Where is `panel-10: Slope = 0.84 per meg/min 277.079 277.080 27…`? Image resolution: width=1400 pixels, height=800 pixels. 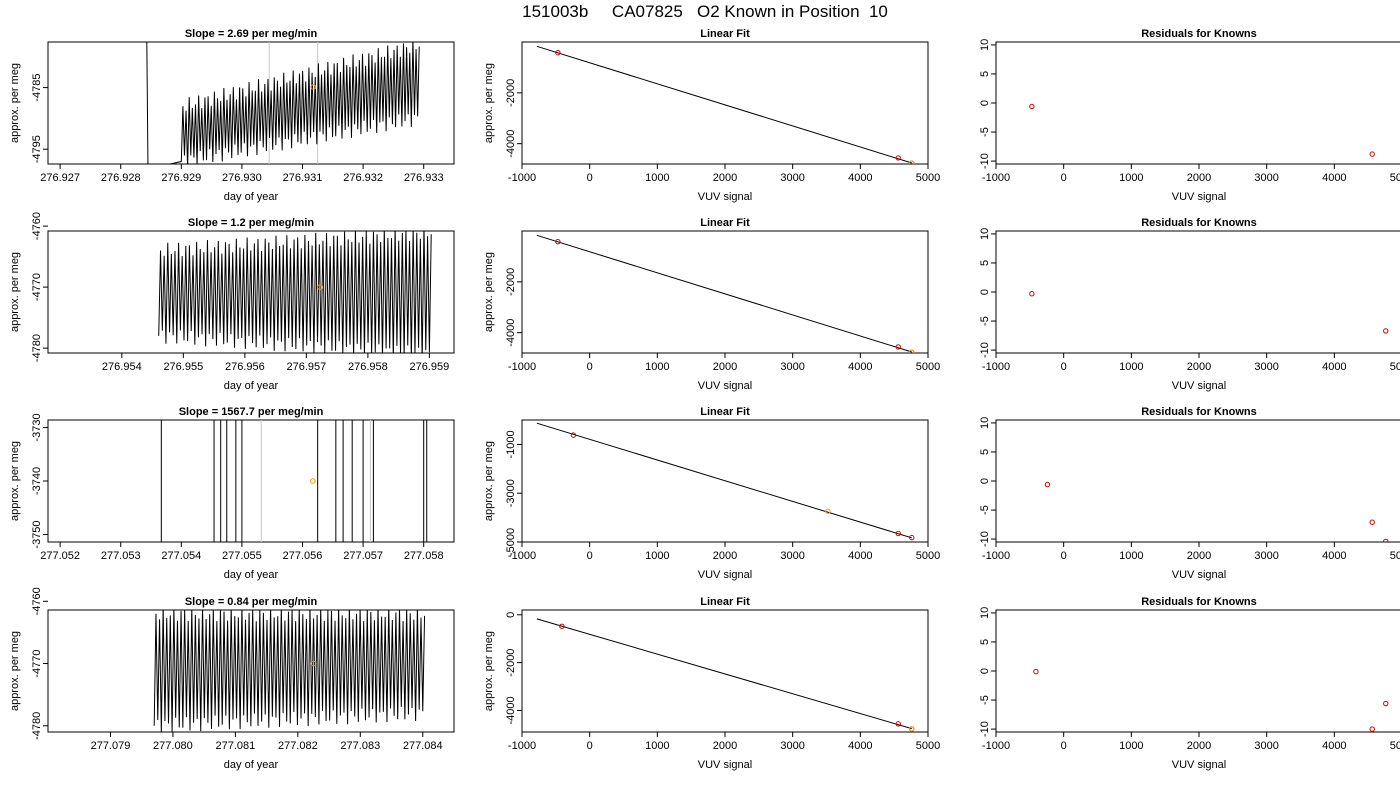 panel-10: Slope = 0.84 per meg/min 277.079 277.080 27… is located at coordinates (232, 679).